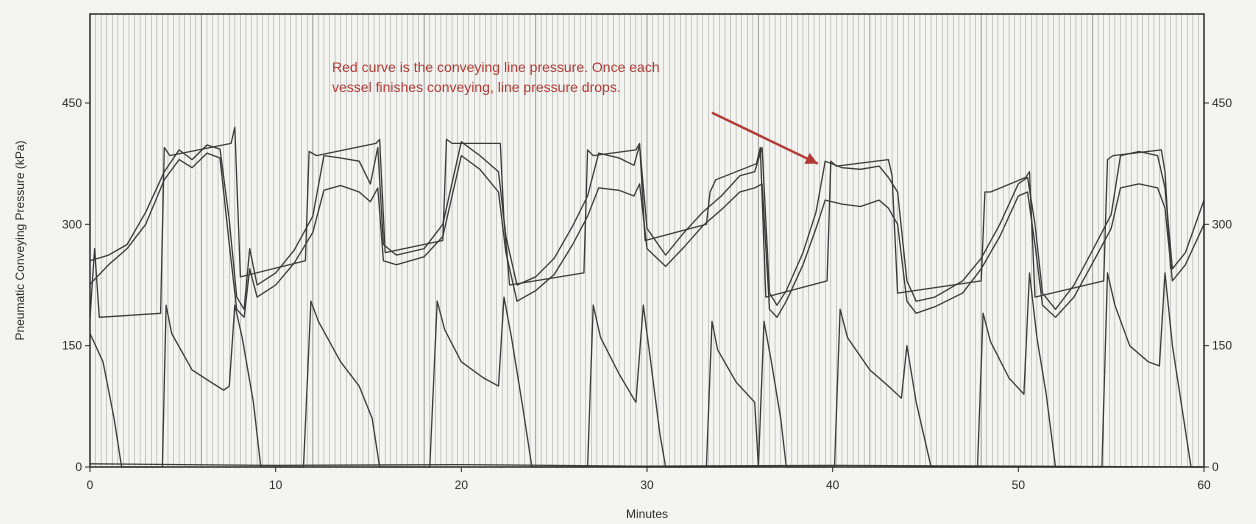 This screenshot has height=524, width=1256. What do you see at coordinates (90, 485) in the screenshot?
I see `x-tick-label: 0` at bounding box center [90, 485].